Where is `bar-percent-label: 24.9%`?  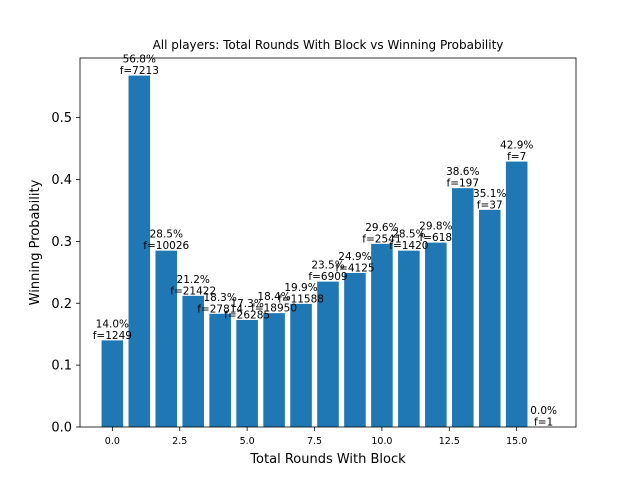
bar-percent-label: 24.9% is located at coordinates (354, 257).